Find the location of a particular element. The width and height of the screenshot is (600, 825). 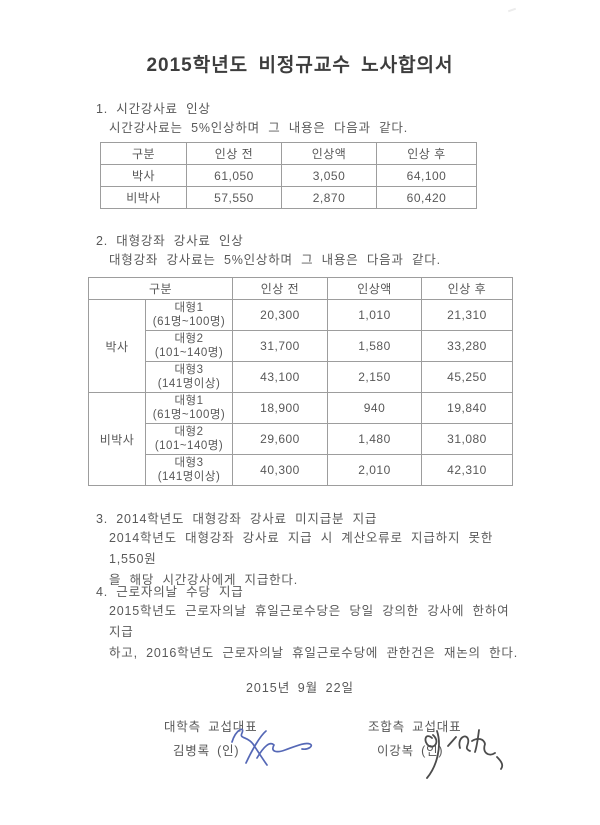

table-row: 대형3 (141명이상) 40,300 2,010 42,310 is located at coordinates (301, 470).